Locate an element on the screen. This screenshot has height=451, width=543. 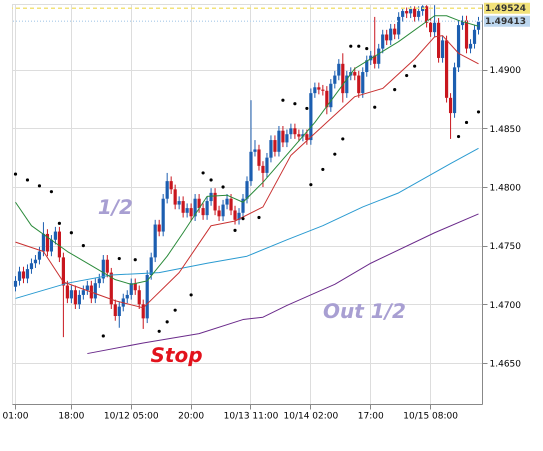
x-tick-label: 10/14 02:00 is located at coordinates (311, 417).